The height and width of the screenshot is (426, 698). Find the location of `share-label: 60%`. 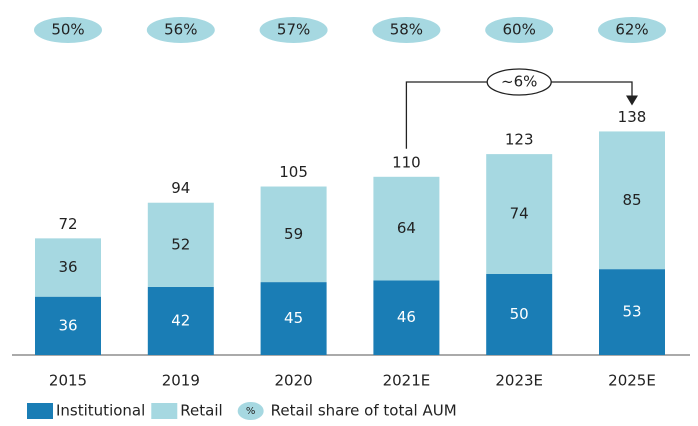

share-label: 60% is located at coordinates (519, 30).